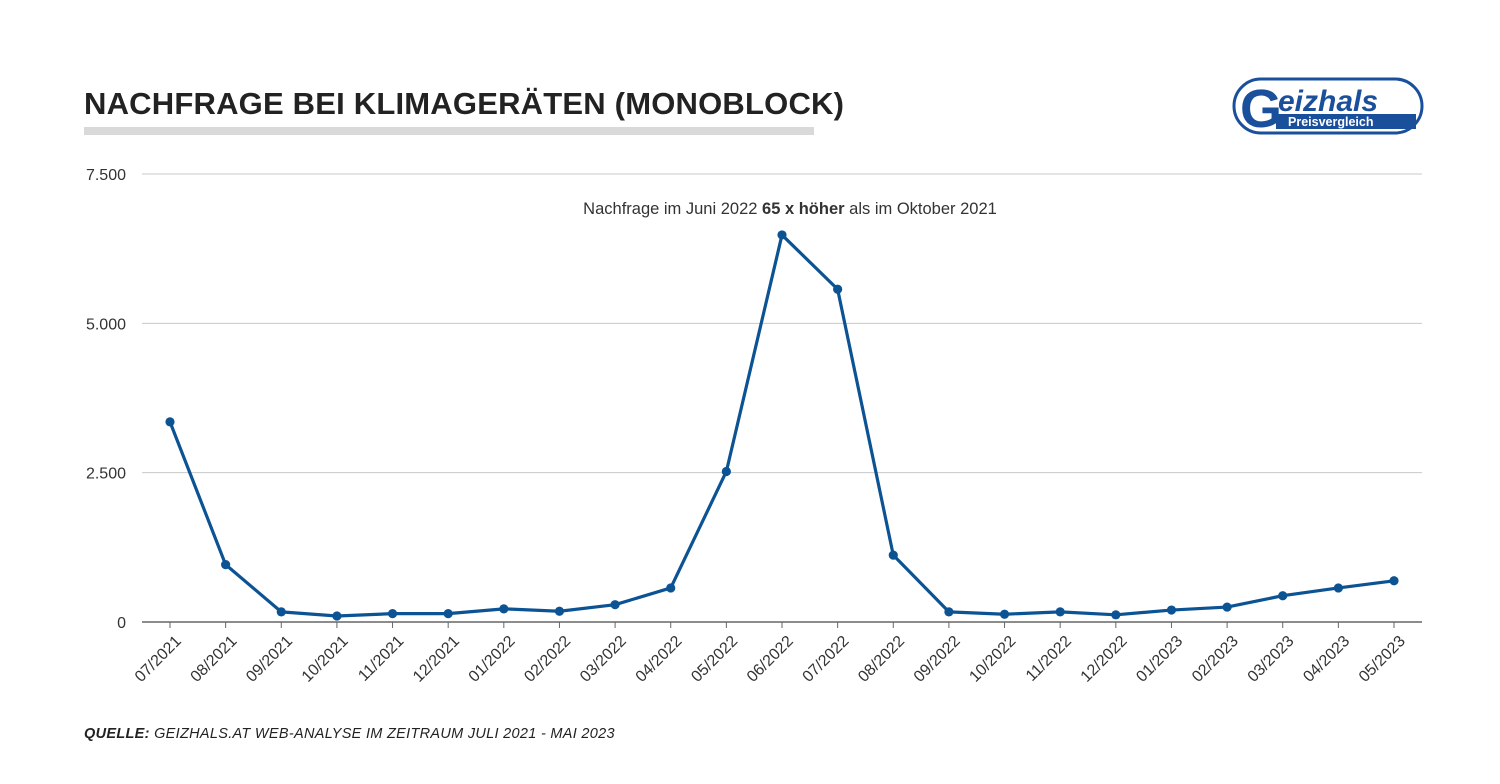 The height and width of the screenshot is (784, 1500). Describe the element at coordinates (158, 659) in the screenshot. I see `x-tick-label: 07/2021` at that location.